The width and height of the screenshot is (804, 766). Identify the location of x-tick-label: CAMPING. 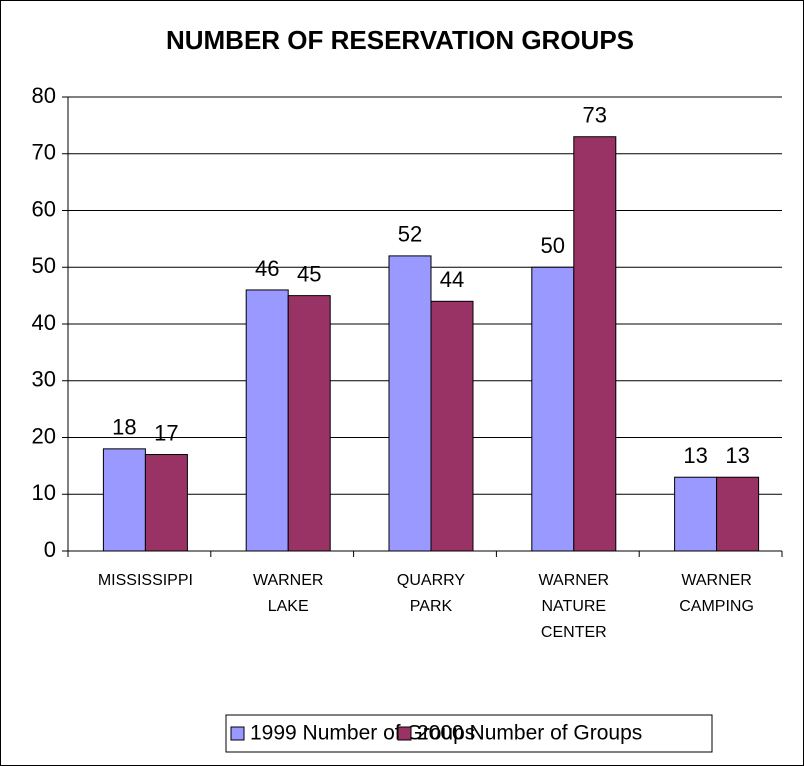
(716, 606).